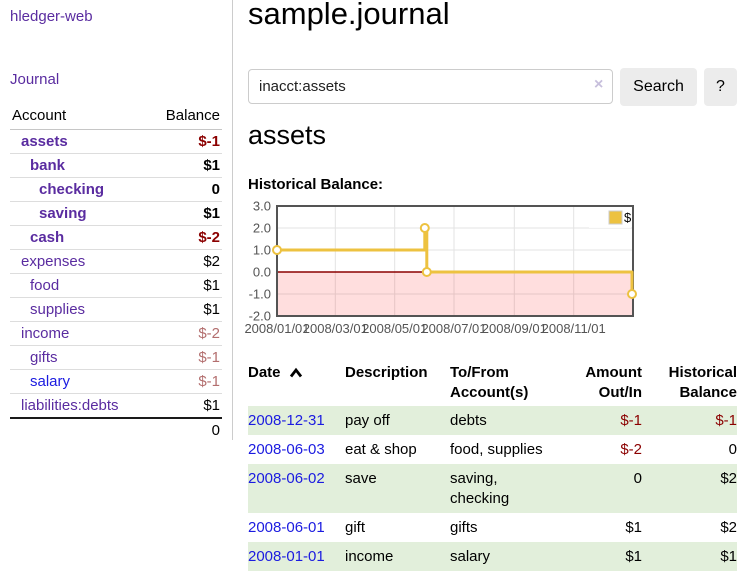 The width and height of the screenshot is (742, 582). I want to click on account-name-cell: gifts, so click(79, 357).